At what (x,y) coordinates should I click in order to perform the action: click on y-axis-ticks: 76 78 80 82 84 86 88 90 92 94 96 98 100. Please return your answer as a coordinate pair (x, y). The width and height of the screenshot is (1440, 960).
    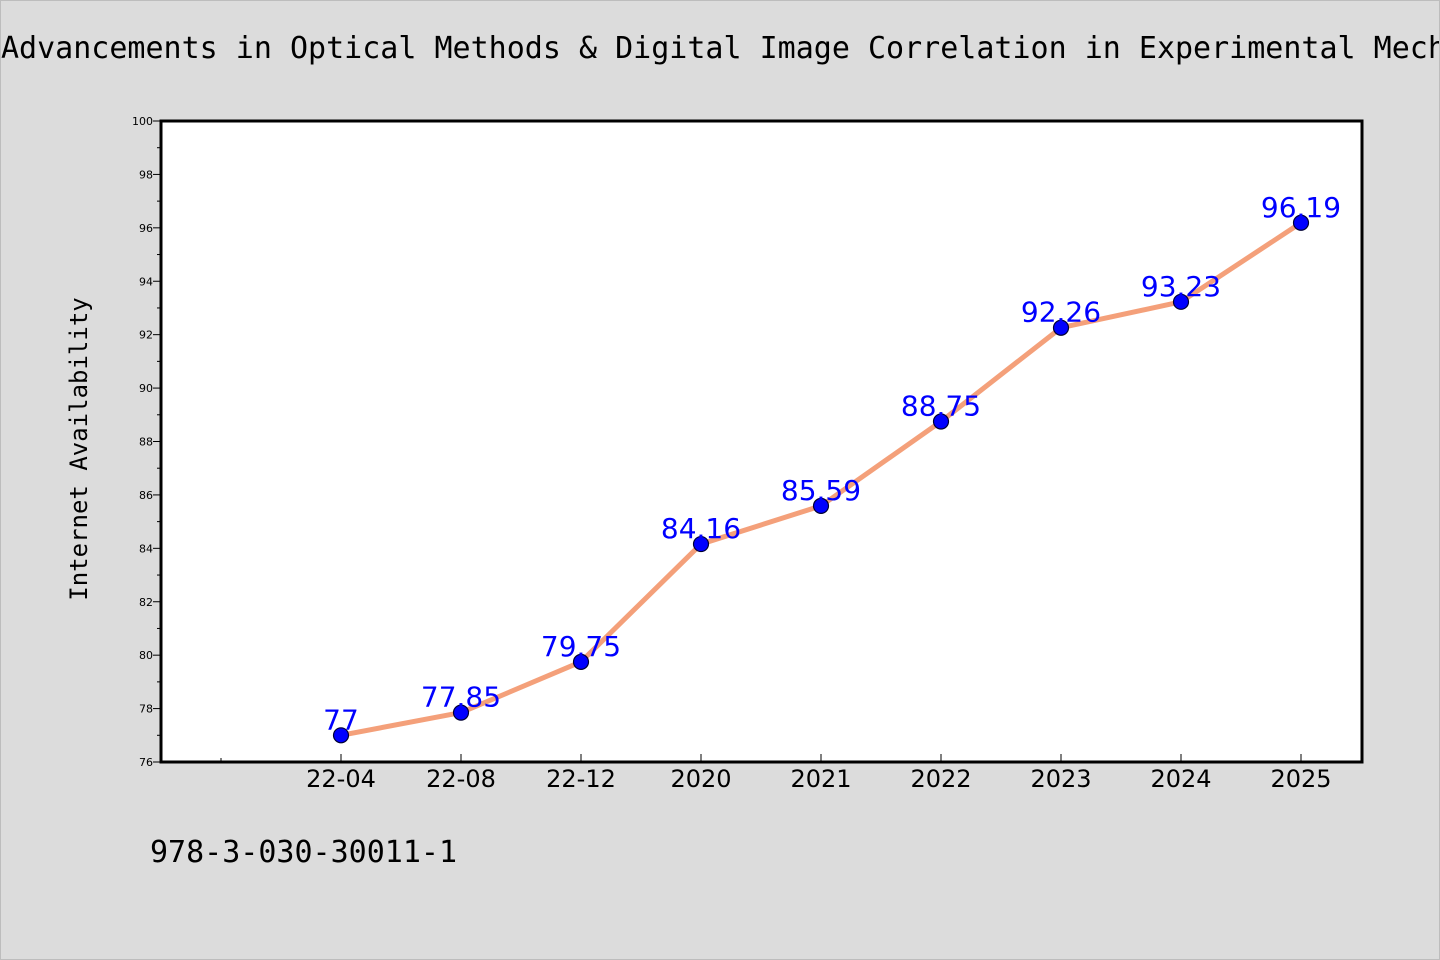
    Looking at the image, I should click on (146, 442).